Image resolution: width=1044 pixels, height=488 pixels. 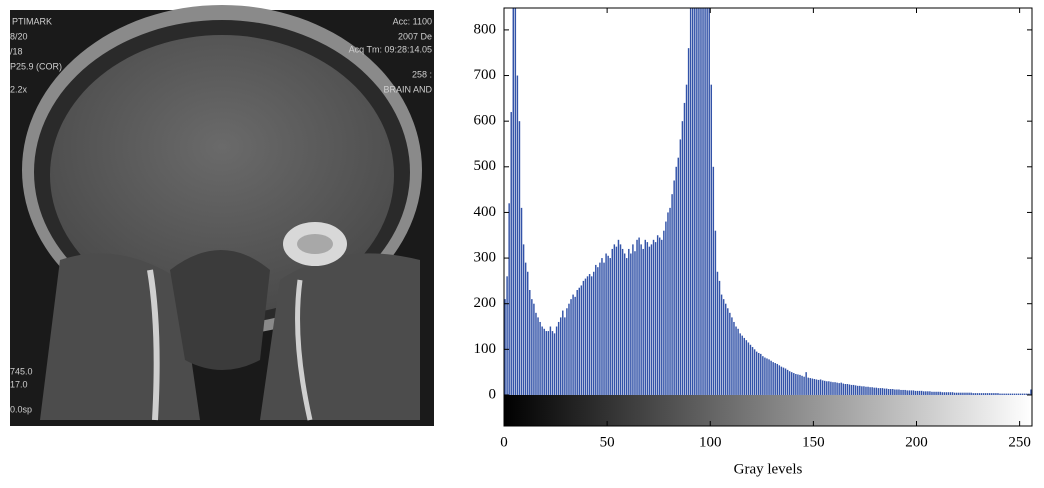 I want to click on image-overlay-text: BRAIN AND, so click(x=407, y=89).